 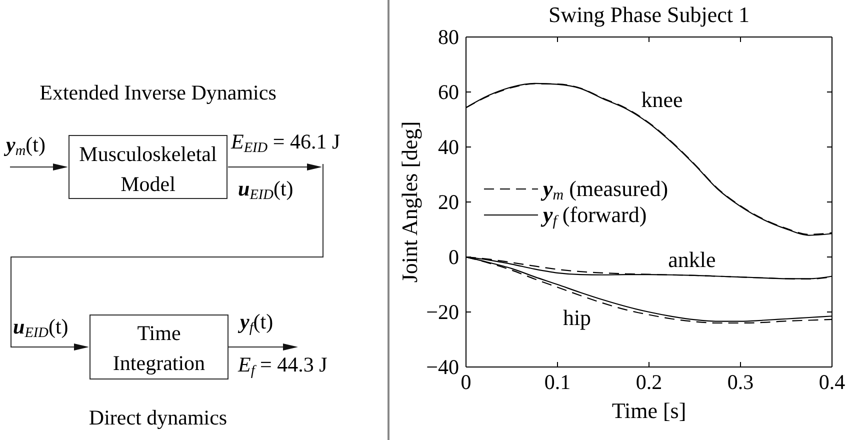 What do you see at coordinates (448, 37) in the screenshot?
I see `y-tick-label: 80` at bounding box center [448, 37].